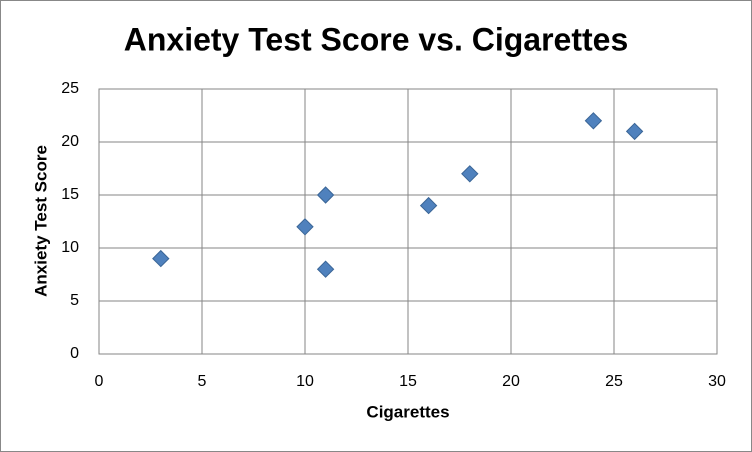 This screenshot has height=452, width=752. Describe the element at coordinates (99, 381) in the screenshot. I see `x-tick-label: 0` at that location.